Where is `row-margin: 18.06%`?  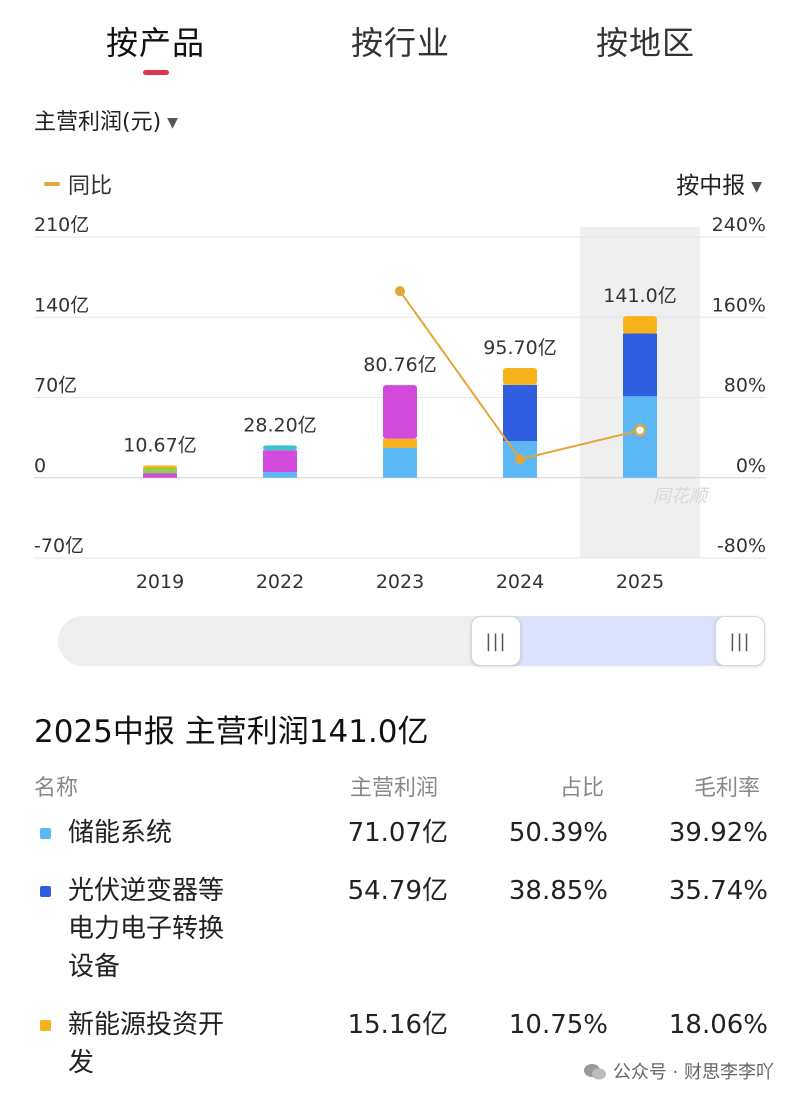 row-margin: 18.06% is located at coordinates (718, 1025).